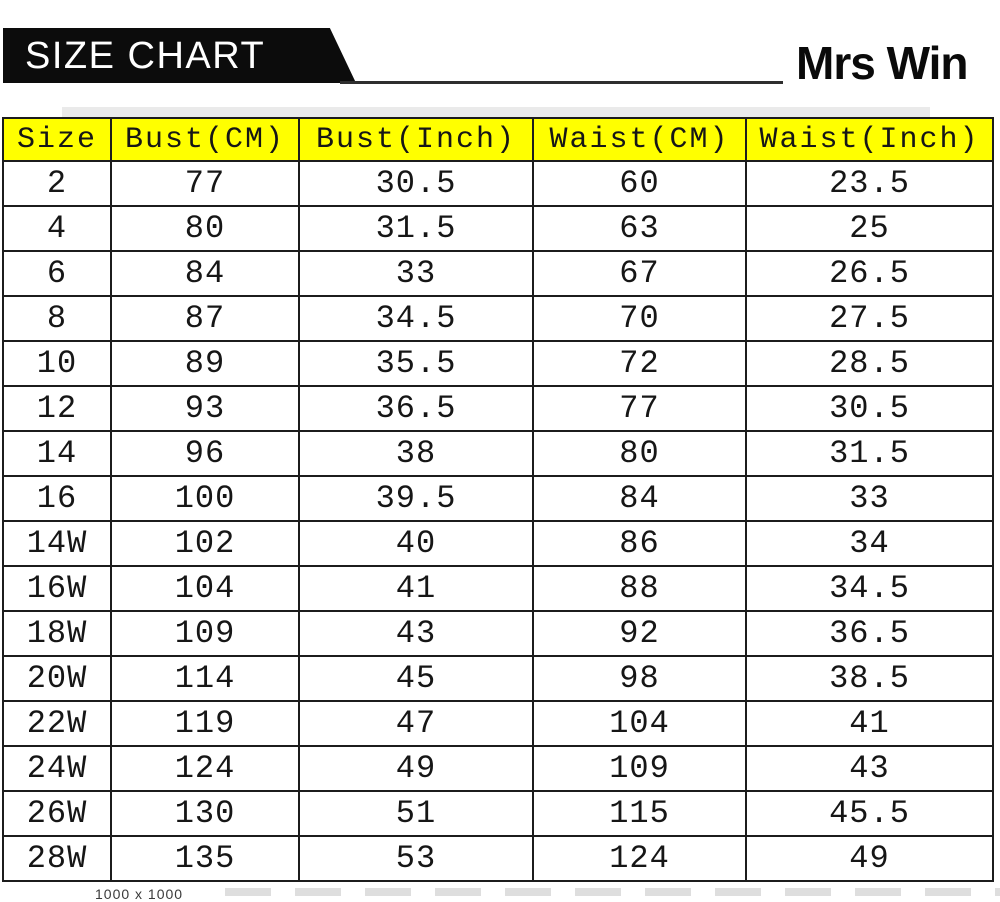  Describe the element at coordinates (869, 273) in the screenshot. I see `table-cell: 26.5` at that location.